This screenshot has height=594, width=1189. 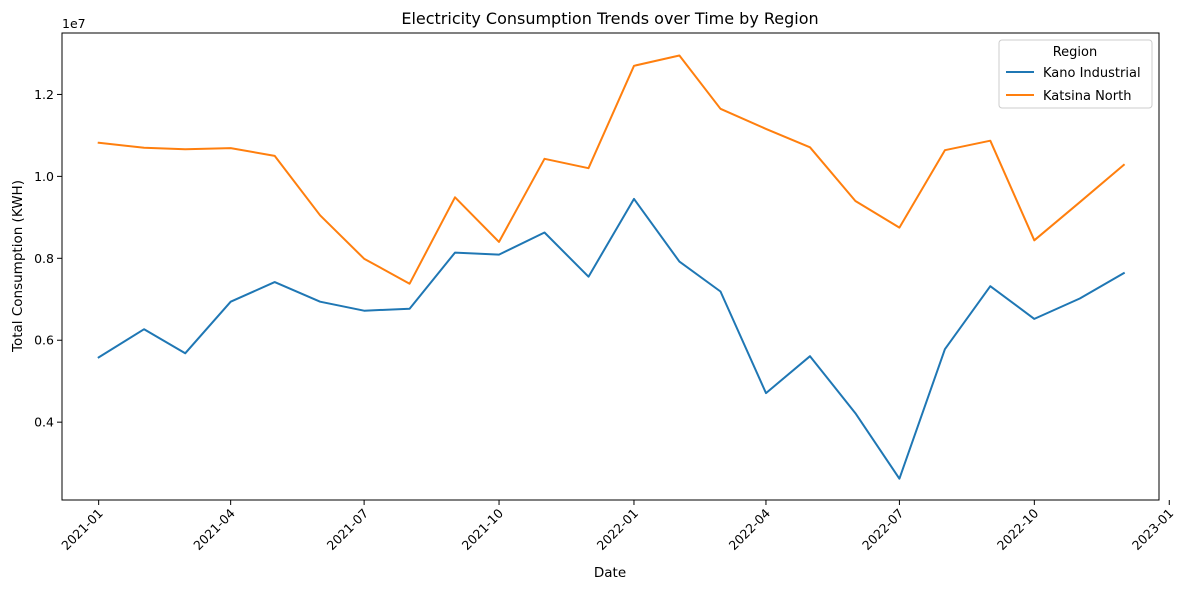 What do you see at coordinates (44, 94) in the screenshot?
I see `y-tick-label: 1.2` at bounding box center [44, 94].